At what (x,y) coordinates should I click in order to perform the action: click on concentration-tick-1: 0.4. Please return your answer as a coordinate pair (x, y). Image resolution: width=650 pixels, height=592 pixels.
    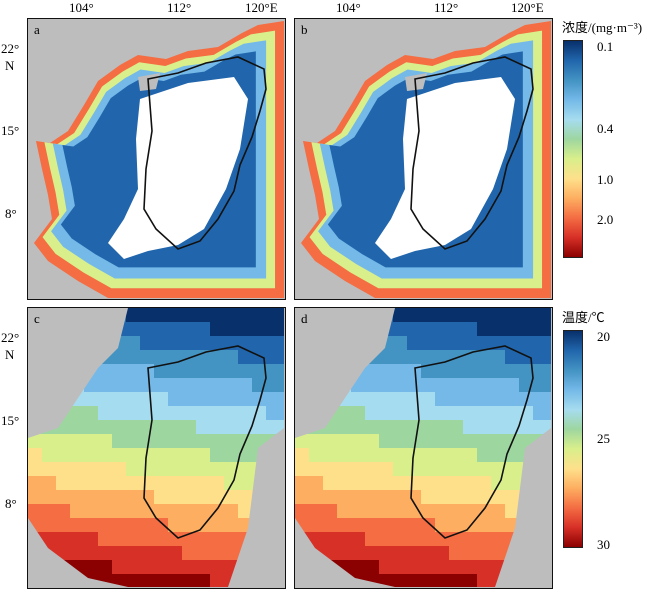
    Looking at the image, I should click on (605, 128).